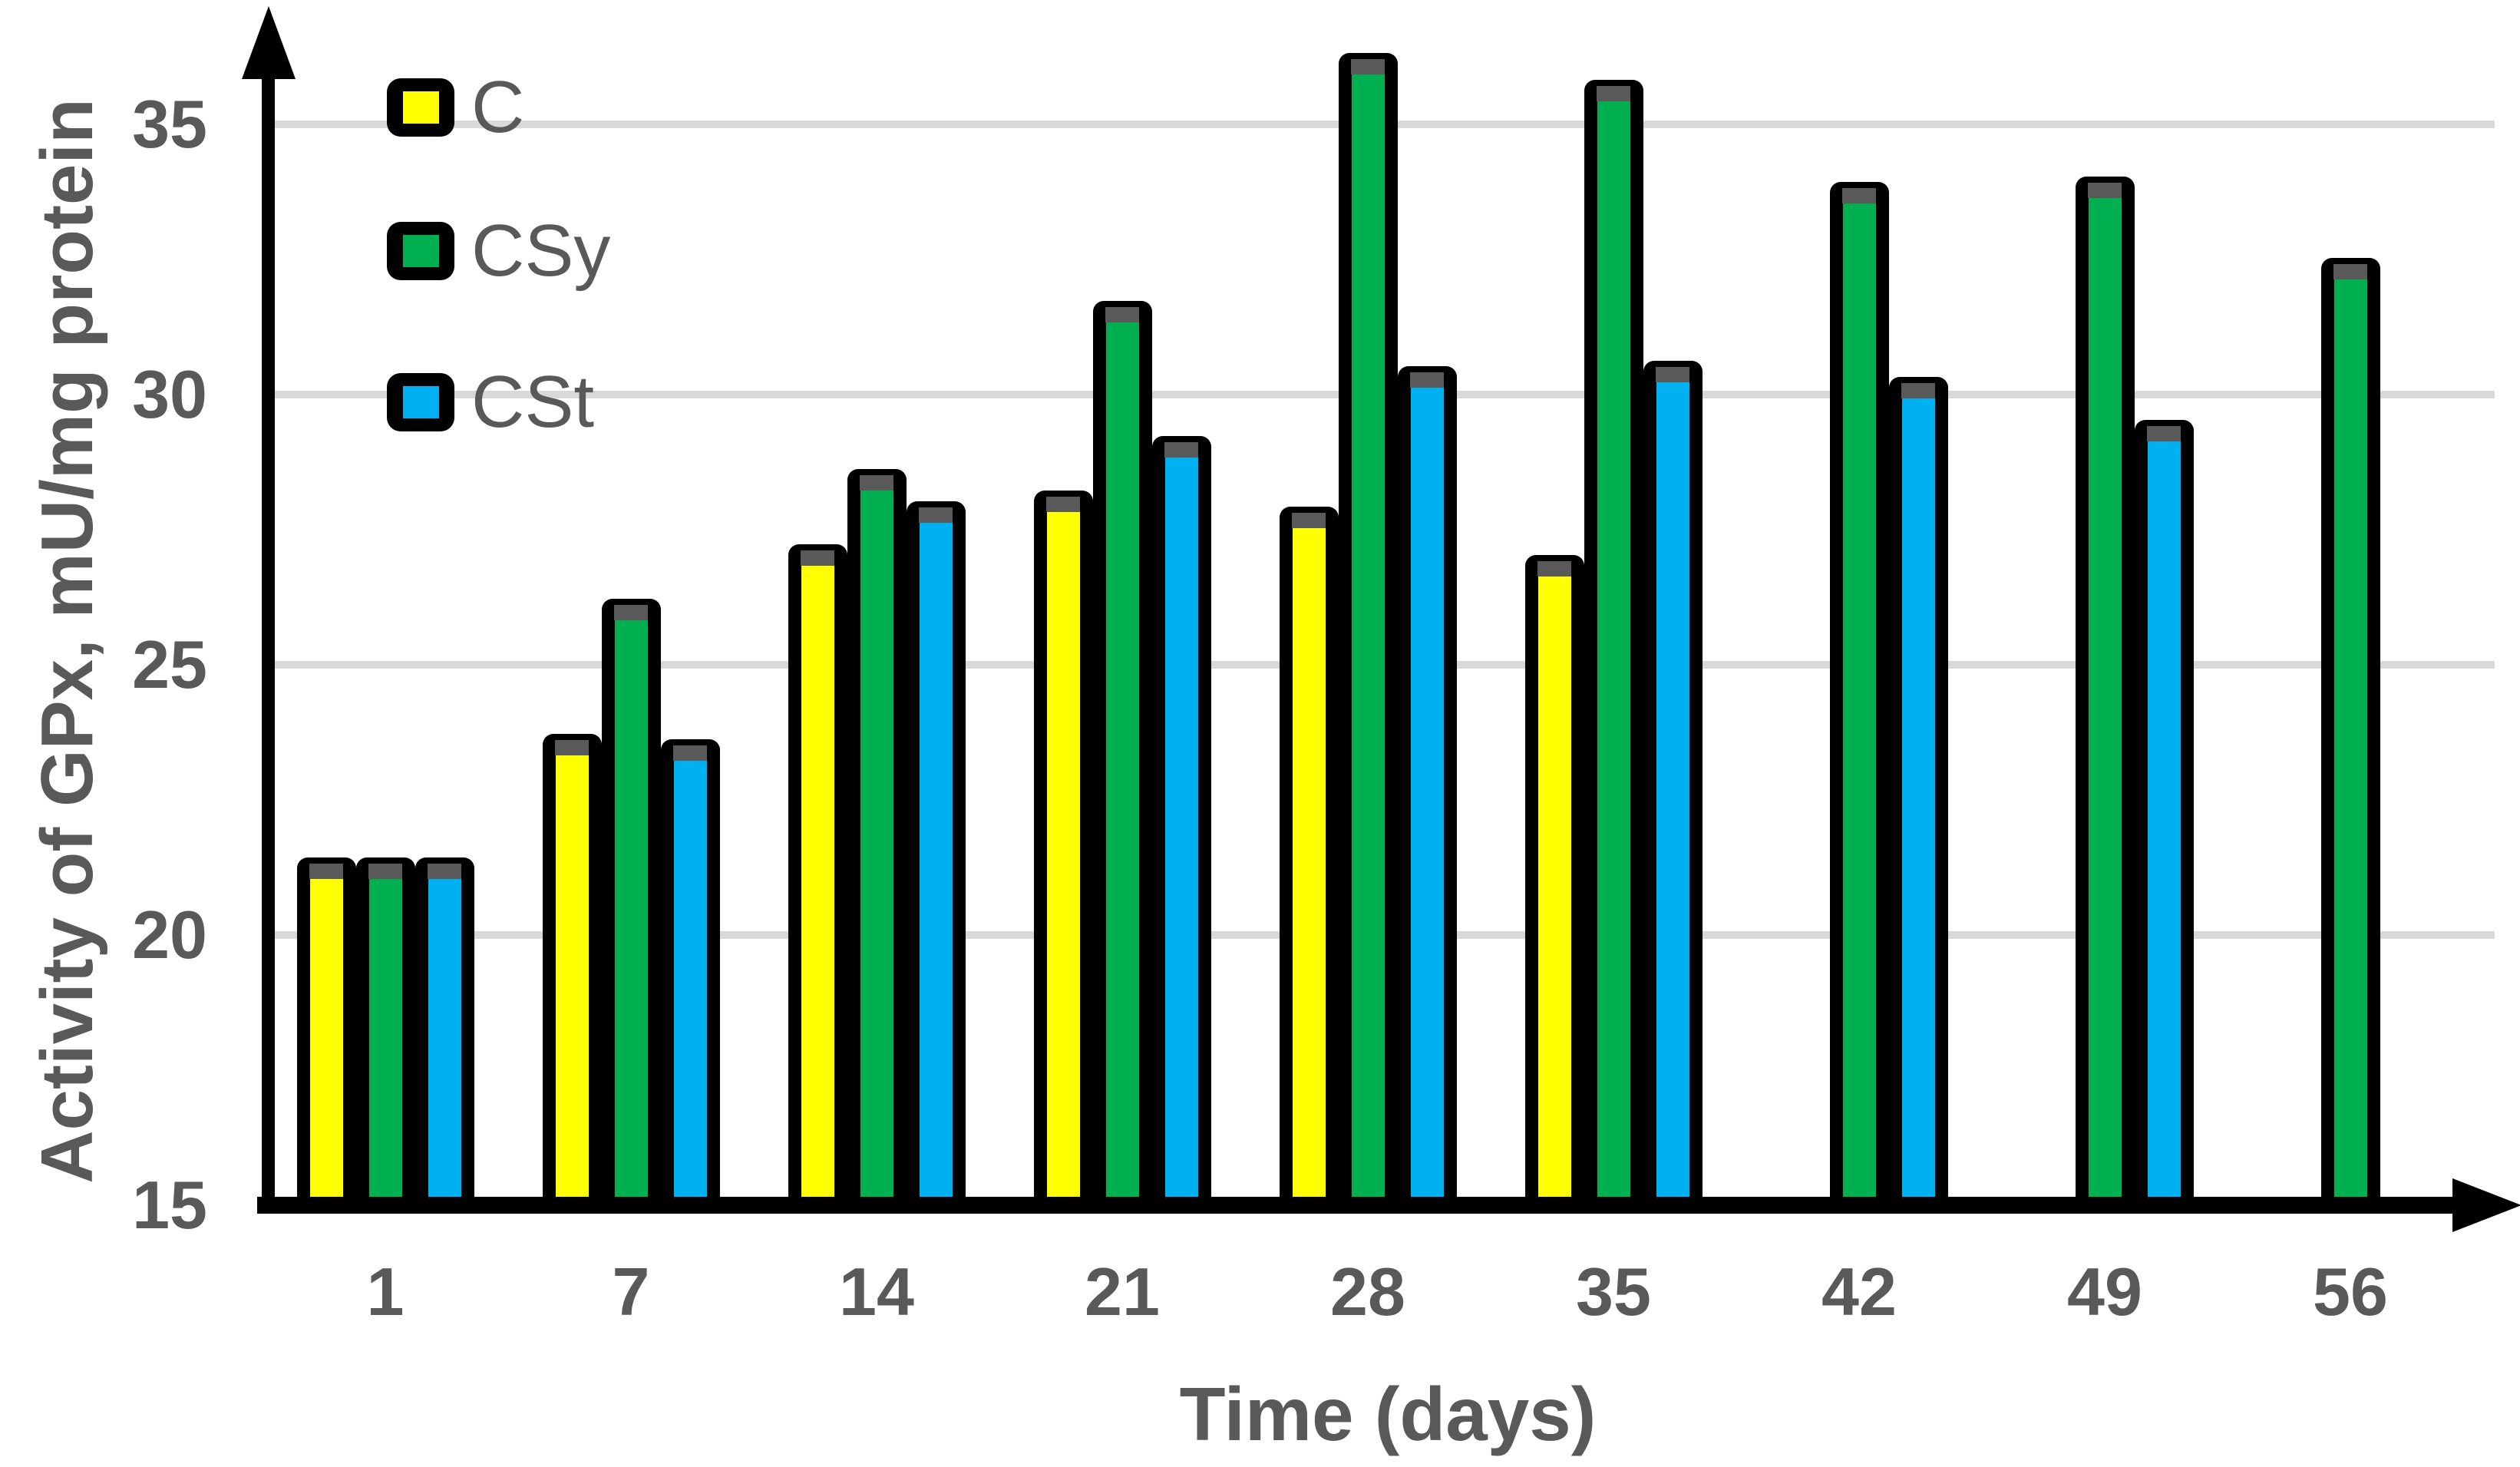 The height and width of the screenshot is (1467, 2520). What do you see at coordinates (67, 641) in the screenshot?
I see `y-axis-title: Activity of GPx, mU/mg protein` at bounding box center [67, 641].